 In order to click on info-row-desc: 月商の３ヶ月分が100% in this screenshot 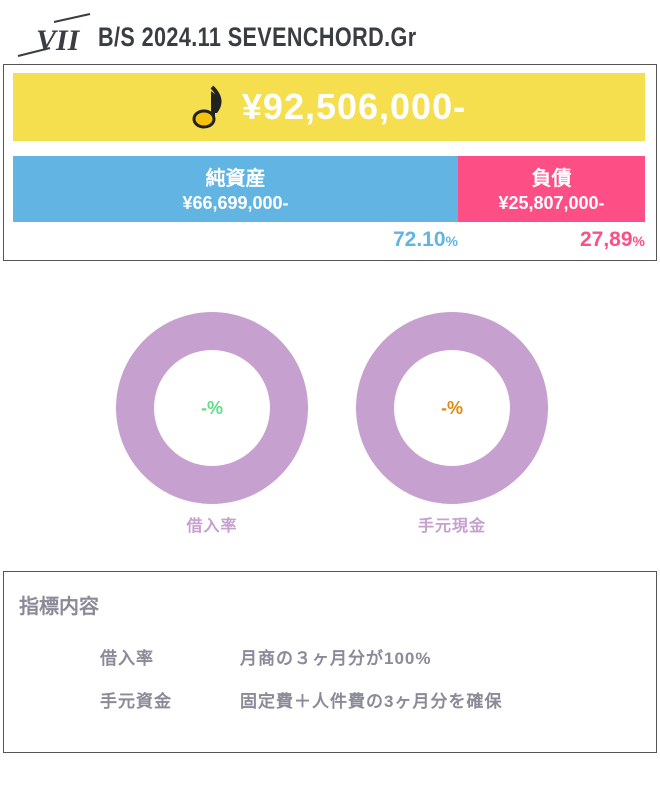, I will do `click(336, 658)`.